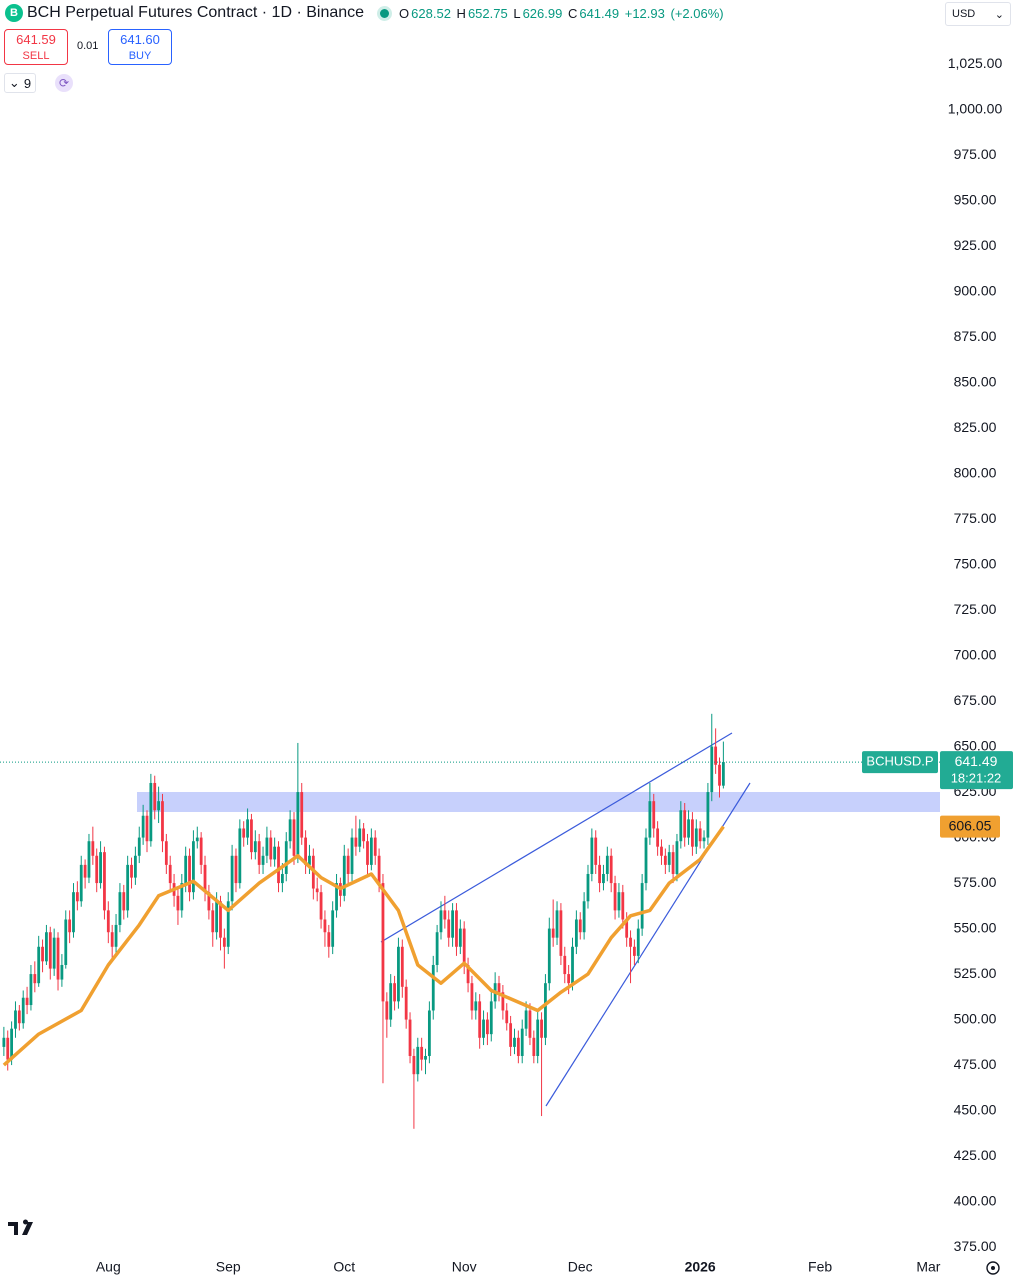 This screenshot has width=1013, height=1280. Describe the element at coordinates (975, 108) in the screenshot. I see `y-tick-label: 1,000.00` at that location.